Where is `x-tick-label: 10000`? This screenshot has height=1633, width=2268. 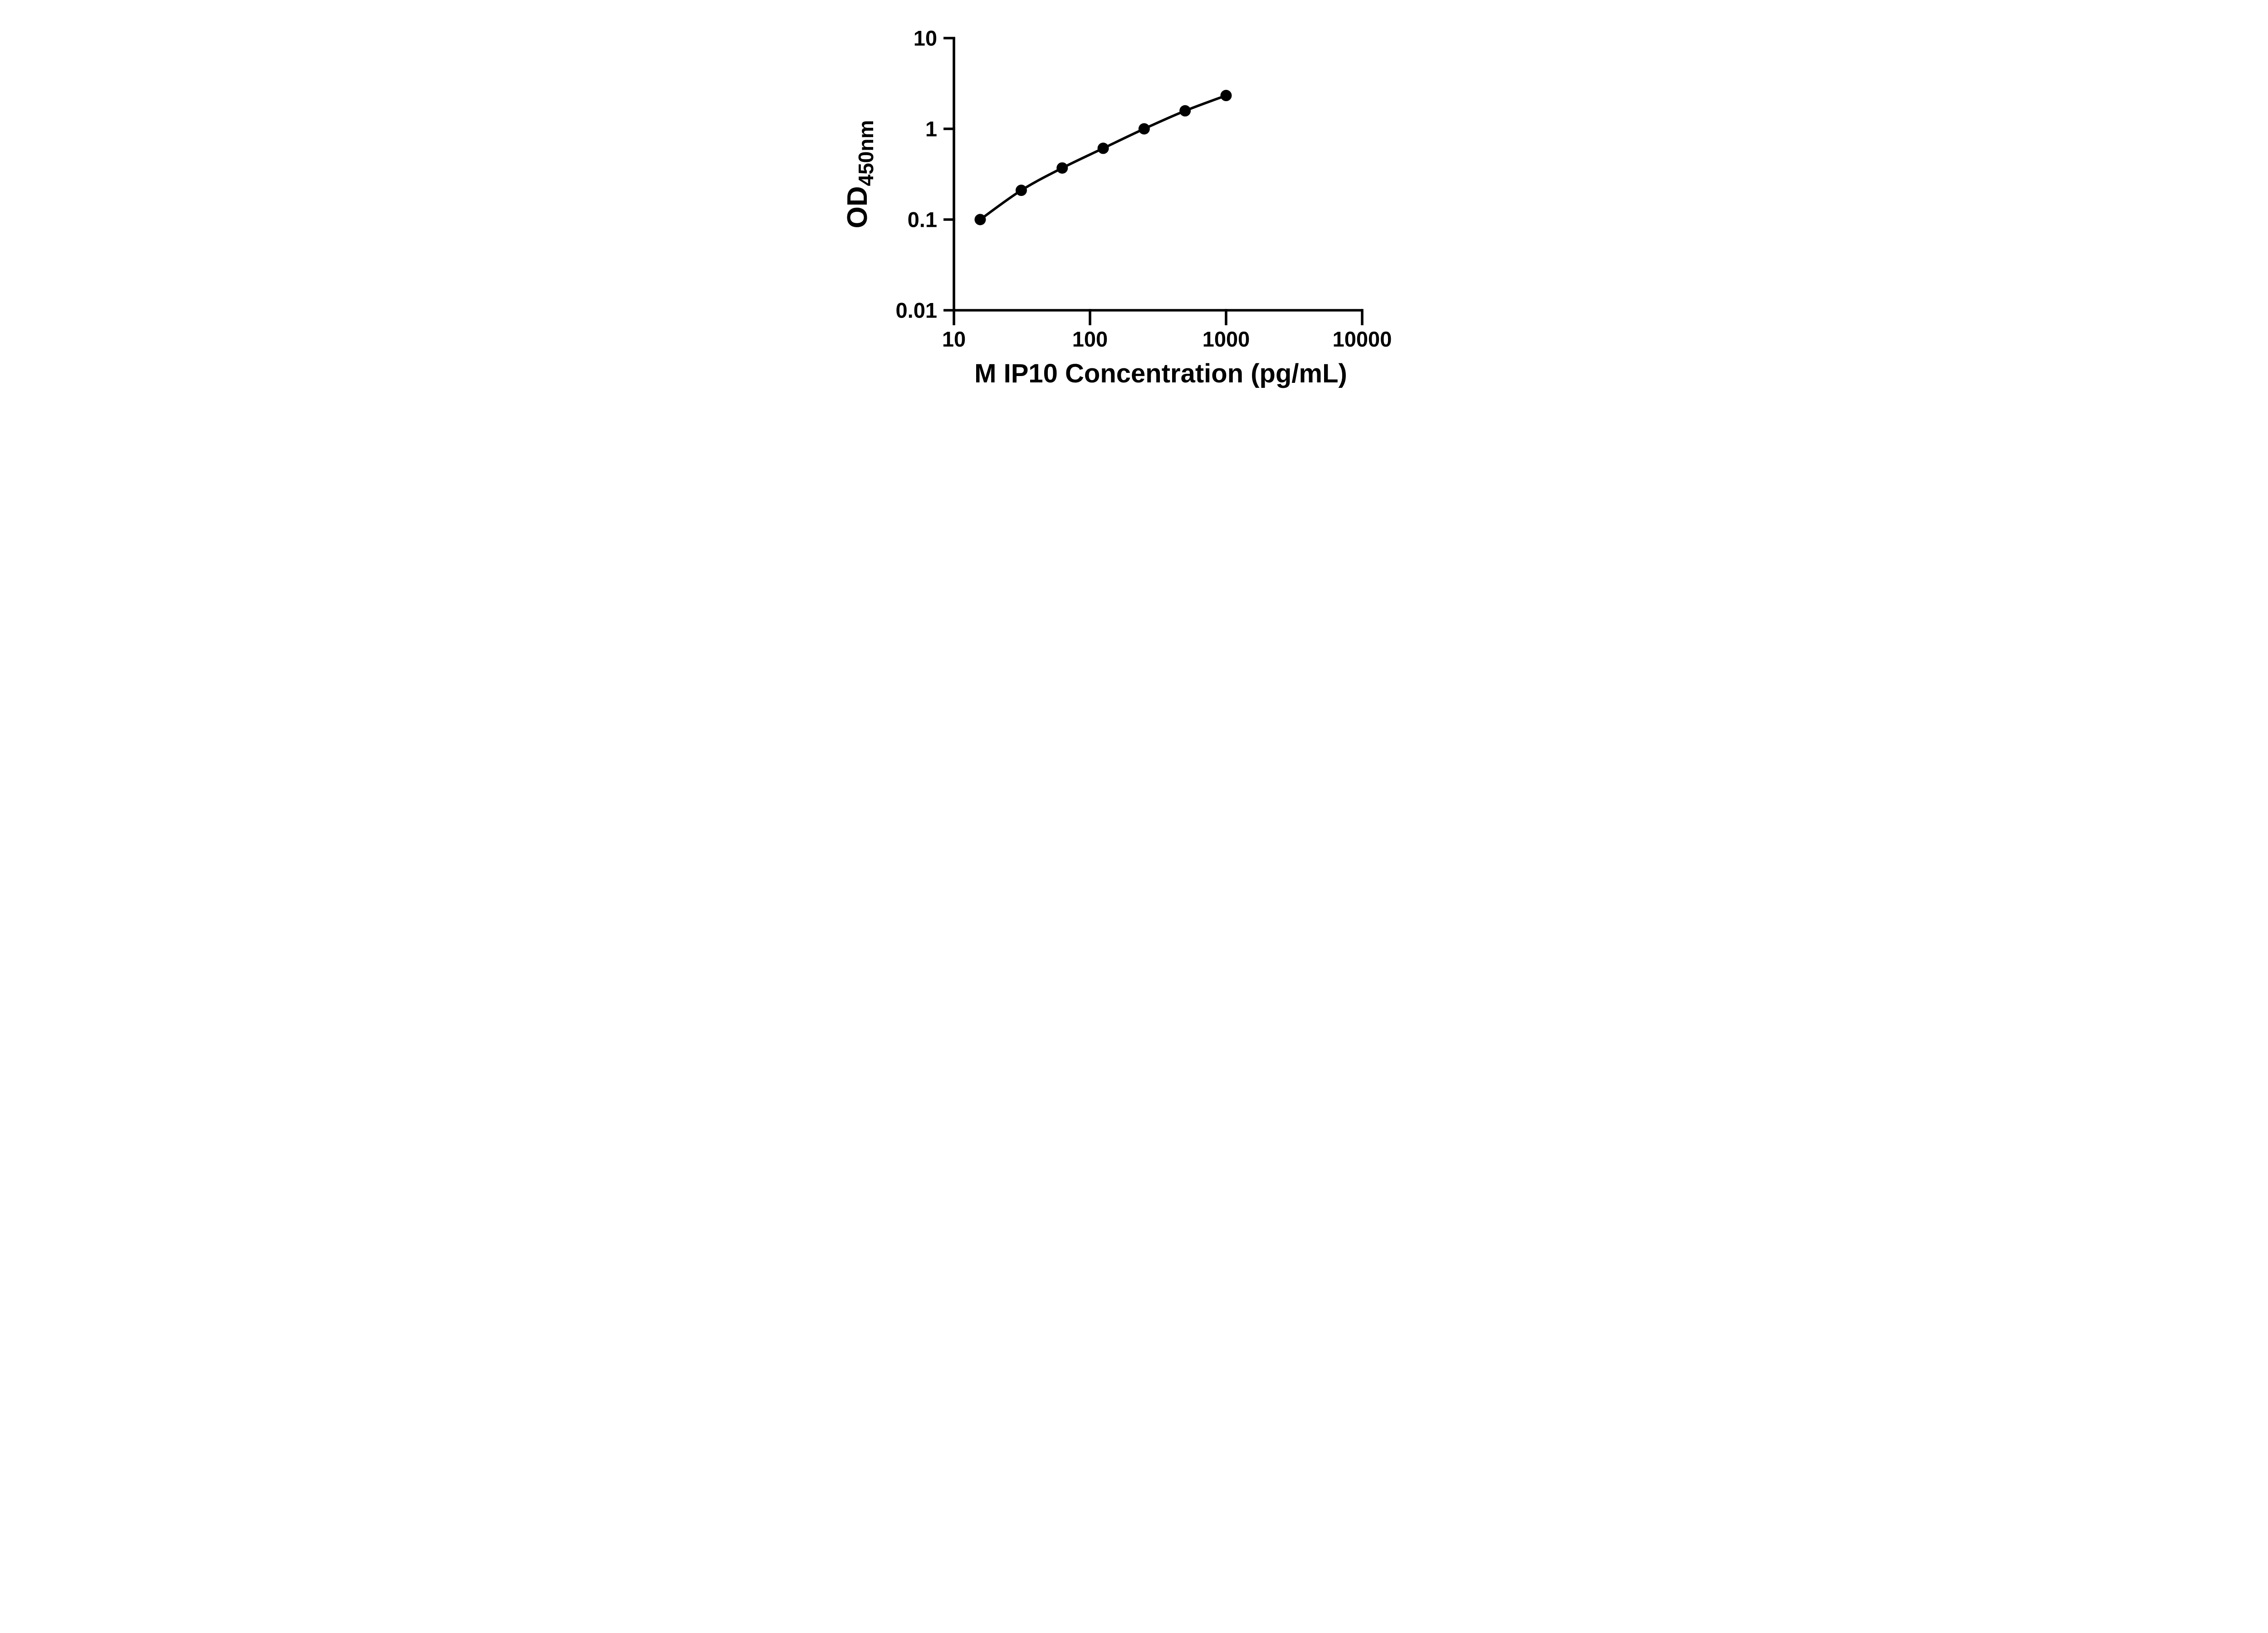
x-tick-label: 10000 is located at coordinates (1362, 339).